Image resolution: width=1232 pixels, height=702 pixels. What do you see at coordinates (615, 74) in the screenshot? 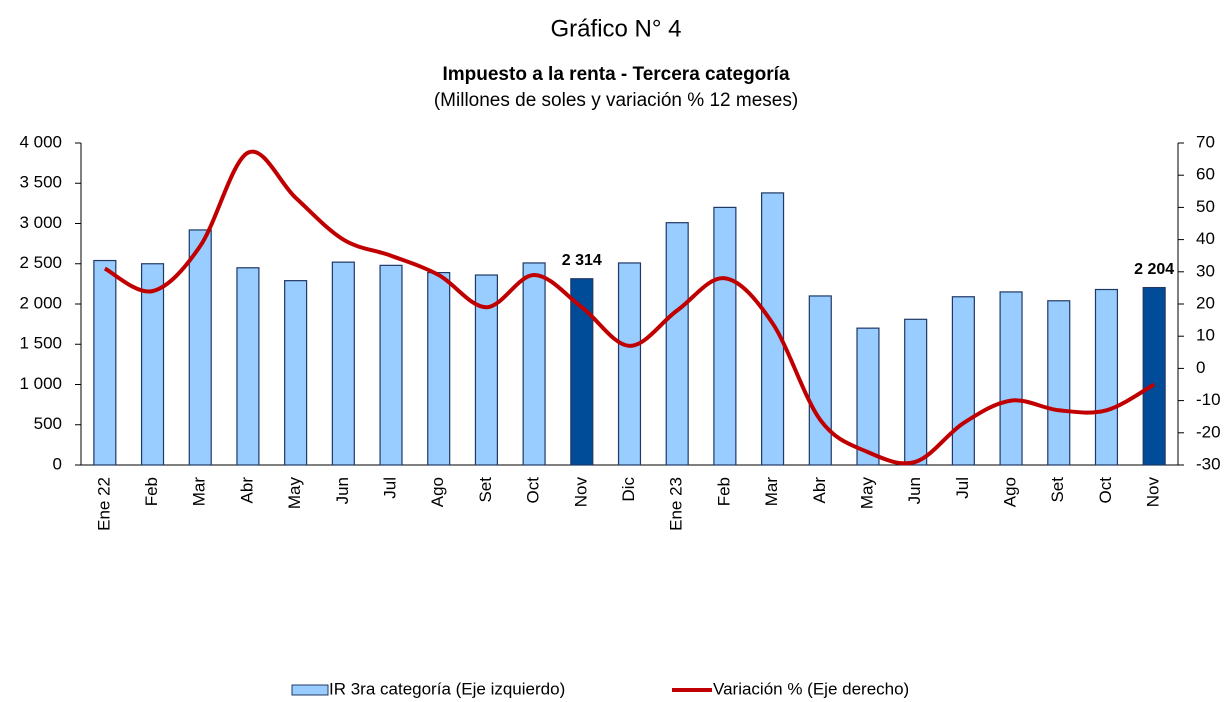
I see `chart-subtitle: Impuesto a la renta - Tercera categoría` at bounding box center [615, 74].